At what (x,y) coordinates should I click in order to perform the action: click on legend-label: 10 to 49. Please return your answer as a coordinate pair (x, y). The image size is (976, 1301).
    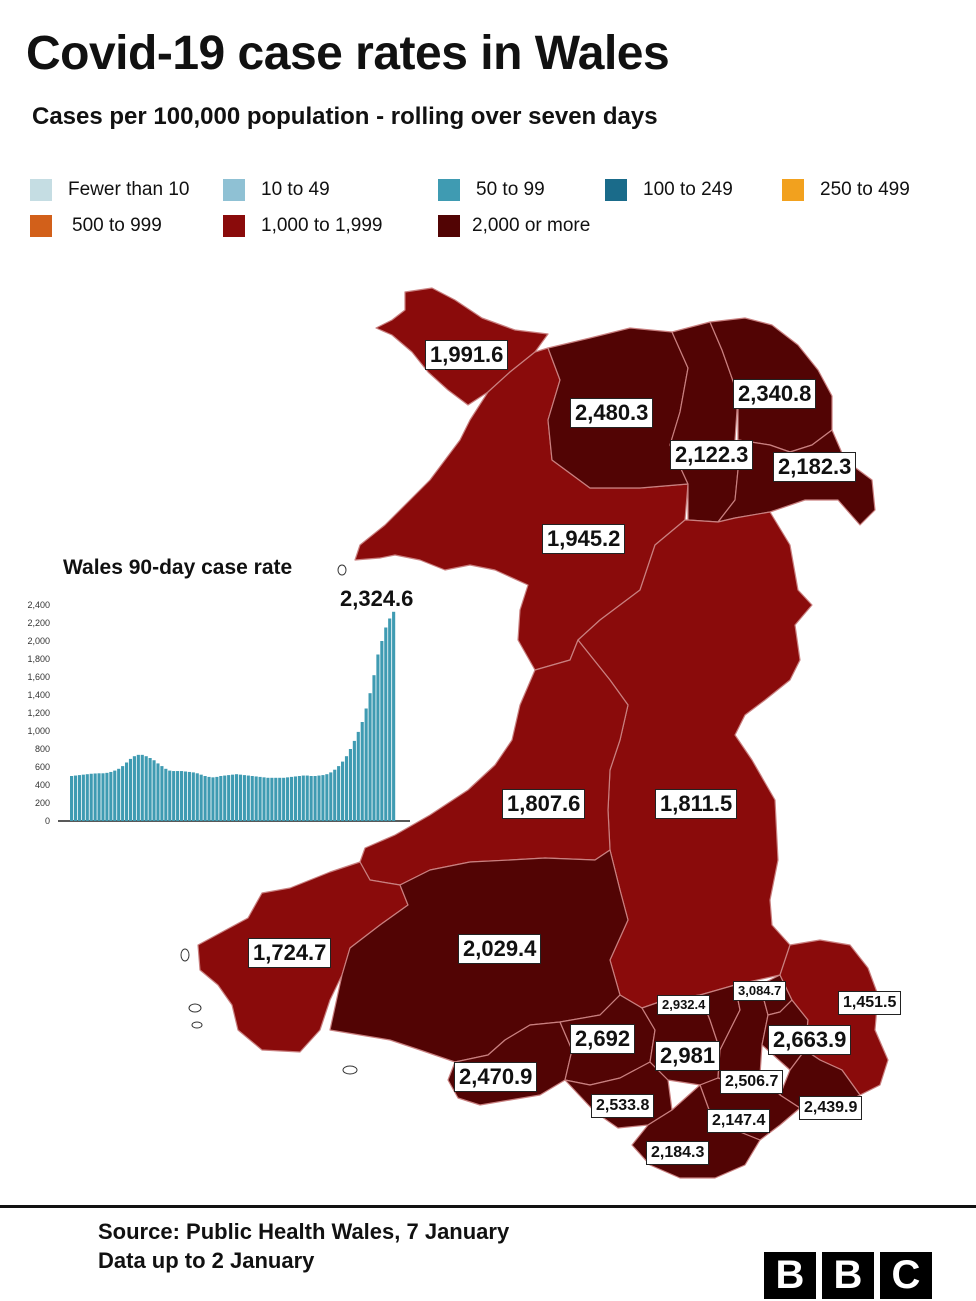
    Looking at the image, I should click on (295, 189).